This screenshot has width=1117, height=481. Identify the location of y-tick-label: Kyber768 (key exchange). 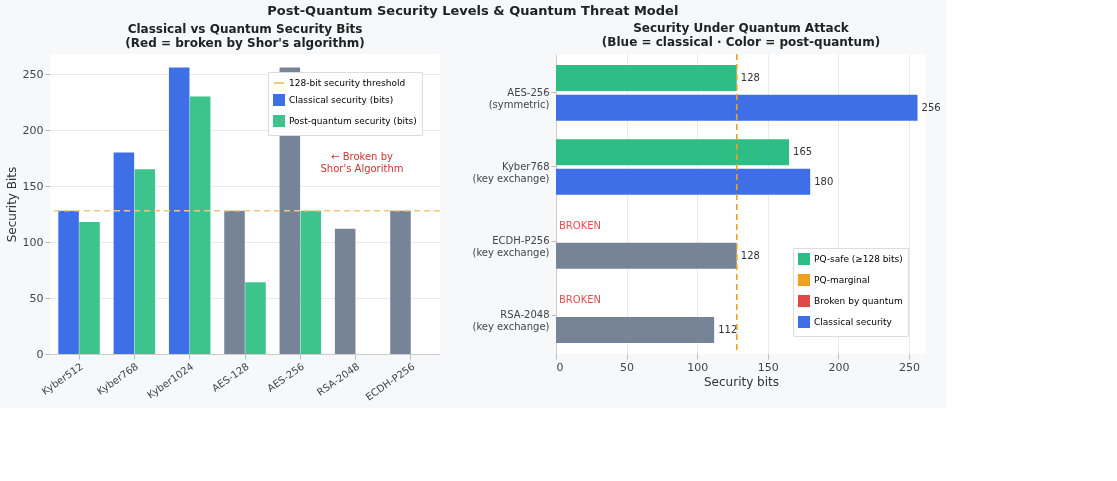
(511, 172).